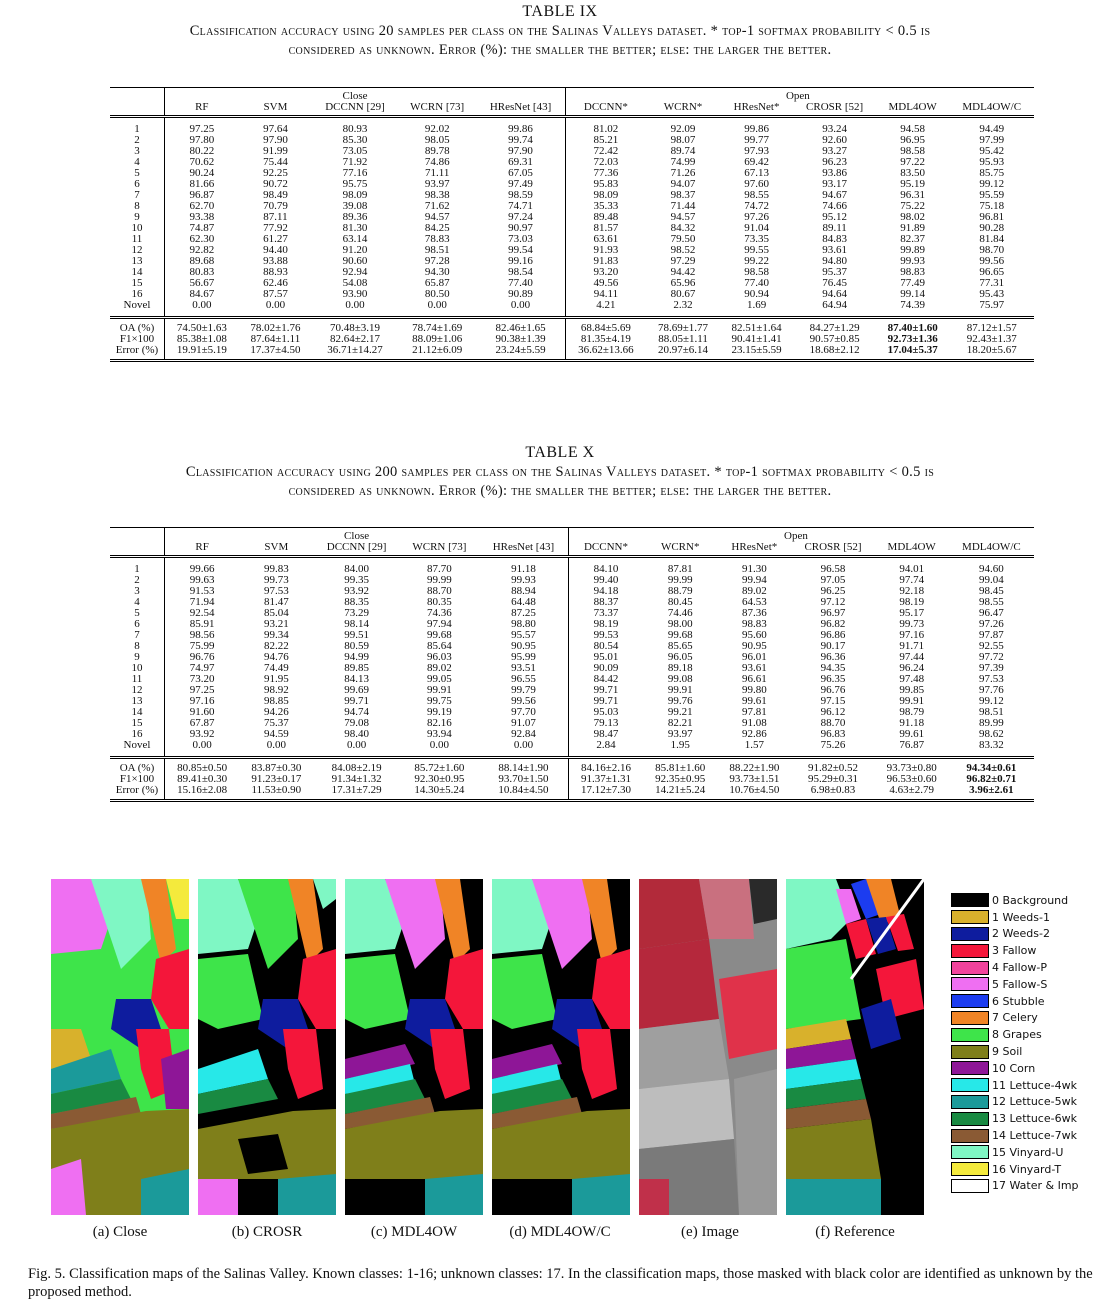  I want to click on table-cell: 4.21, so click(606, 305).